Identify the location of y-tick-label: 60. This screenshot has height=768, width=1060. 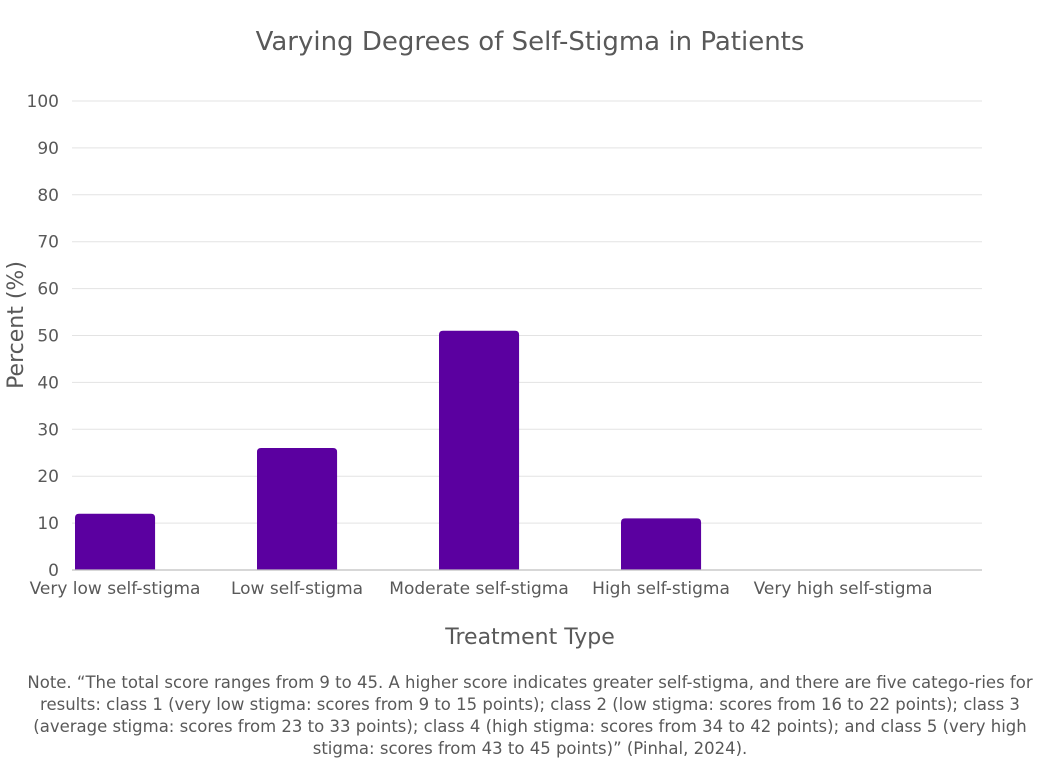
(48, 290).